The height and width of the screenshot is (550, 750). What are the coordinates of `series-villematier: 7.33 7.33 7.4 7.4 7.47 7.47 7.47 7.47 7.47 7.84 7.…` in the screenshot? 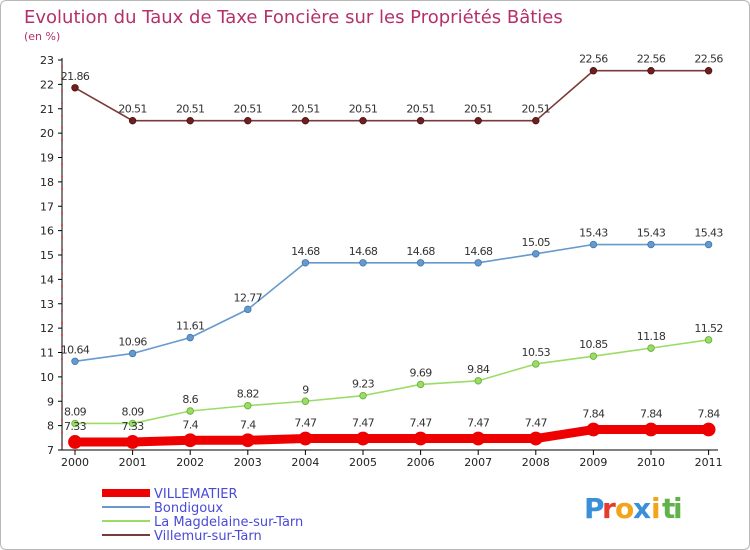 It's located at (392, 428).